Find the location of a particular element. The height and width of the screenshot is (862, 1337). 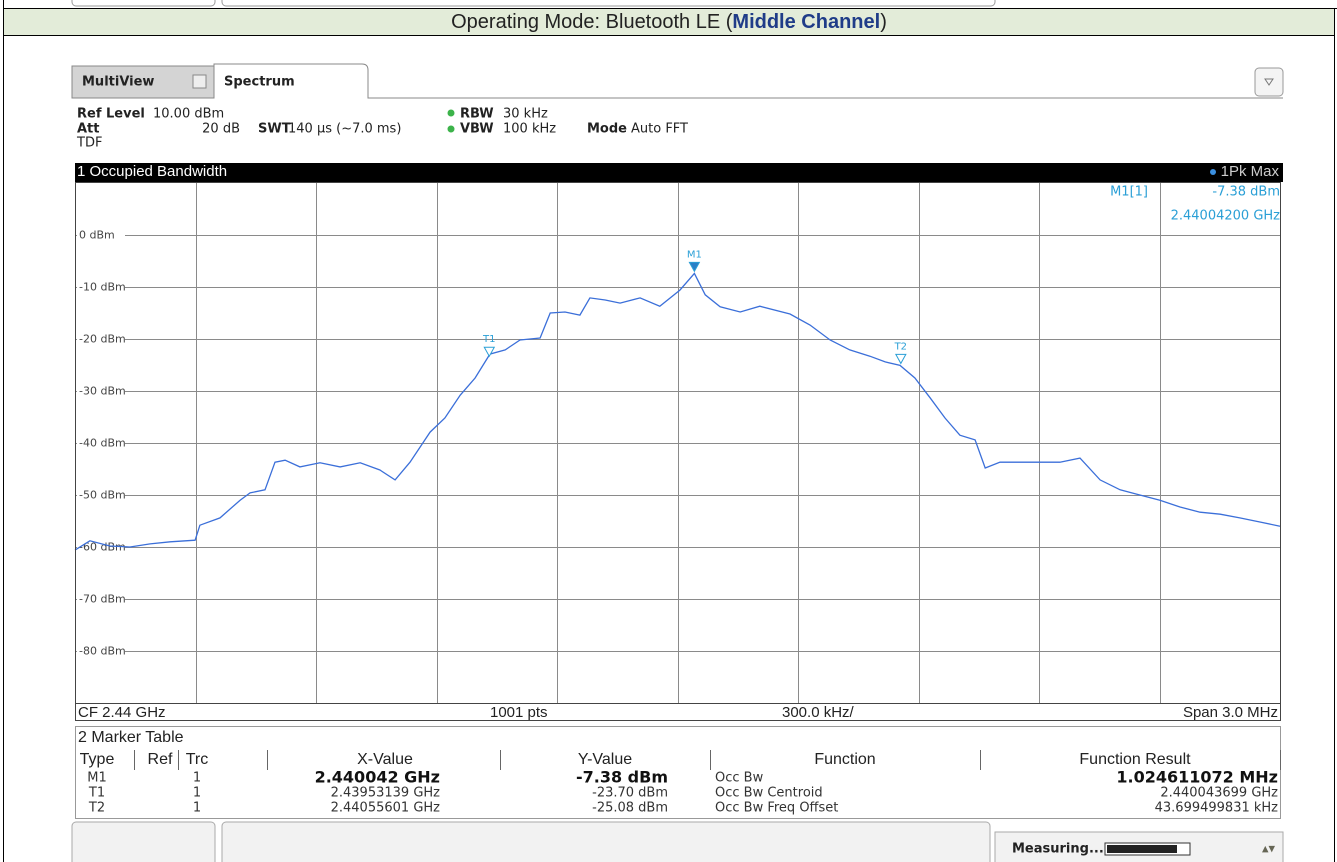

table-cell: 43.699499831 kHz is located at coordinates (1217, 808).